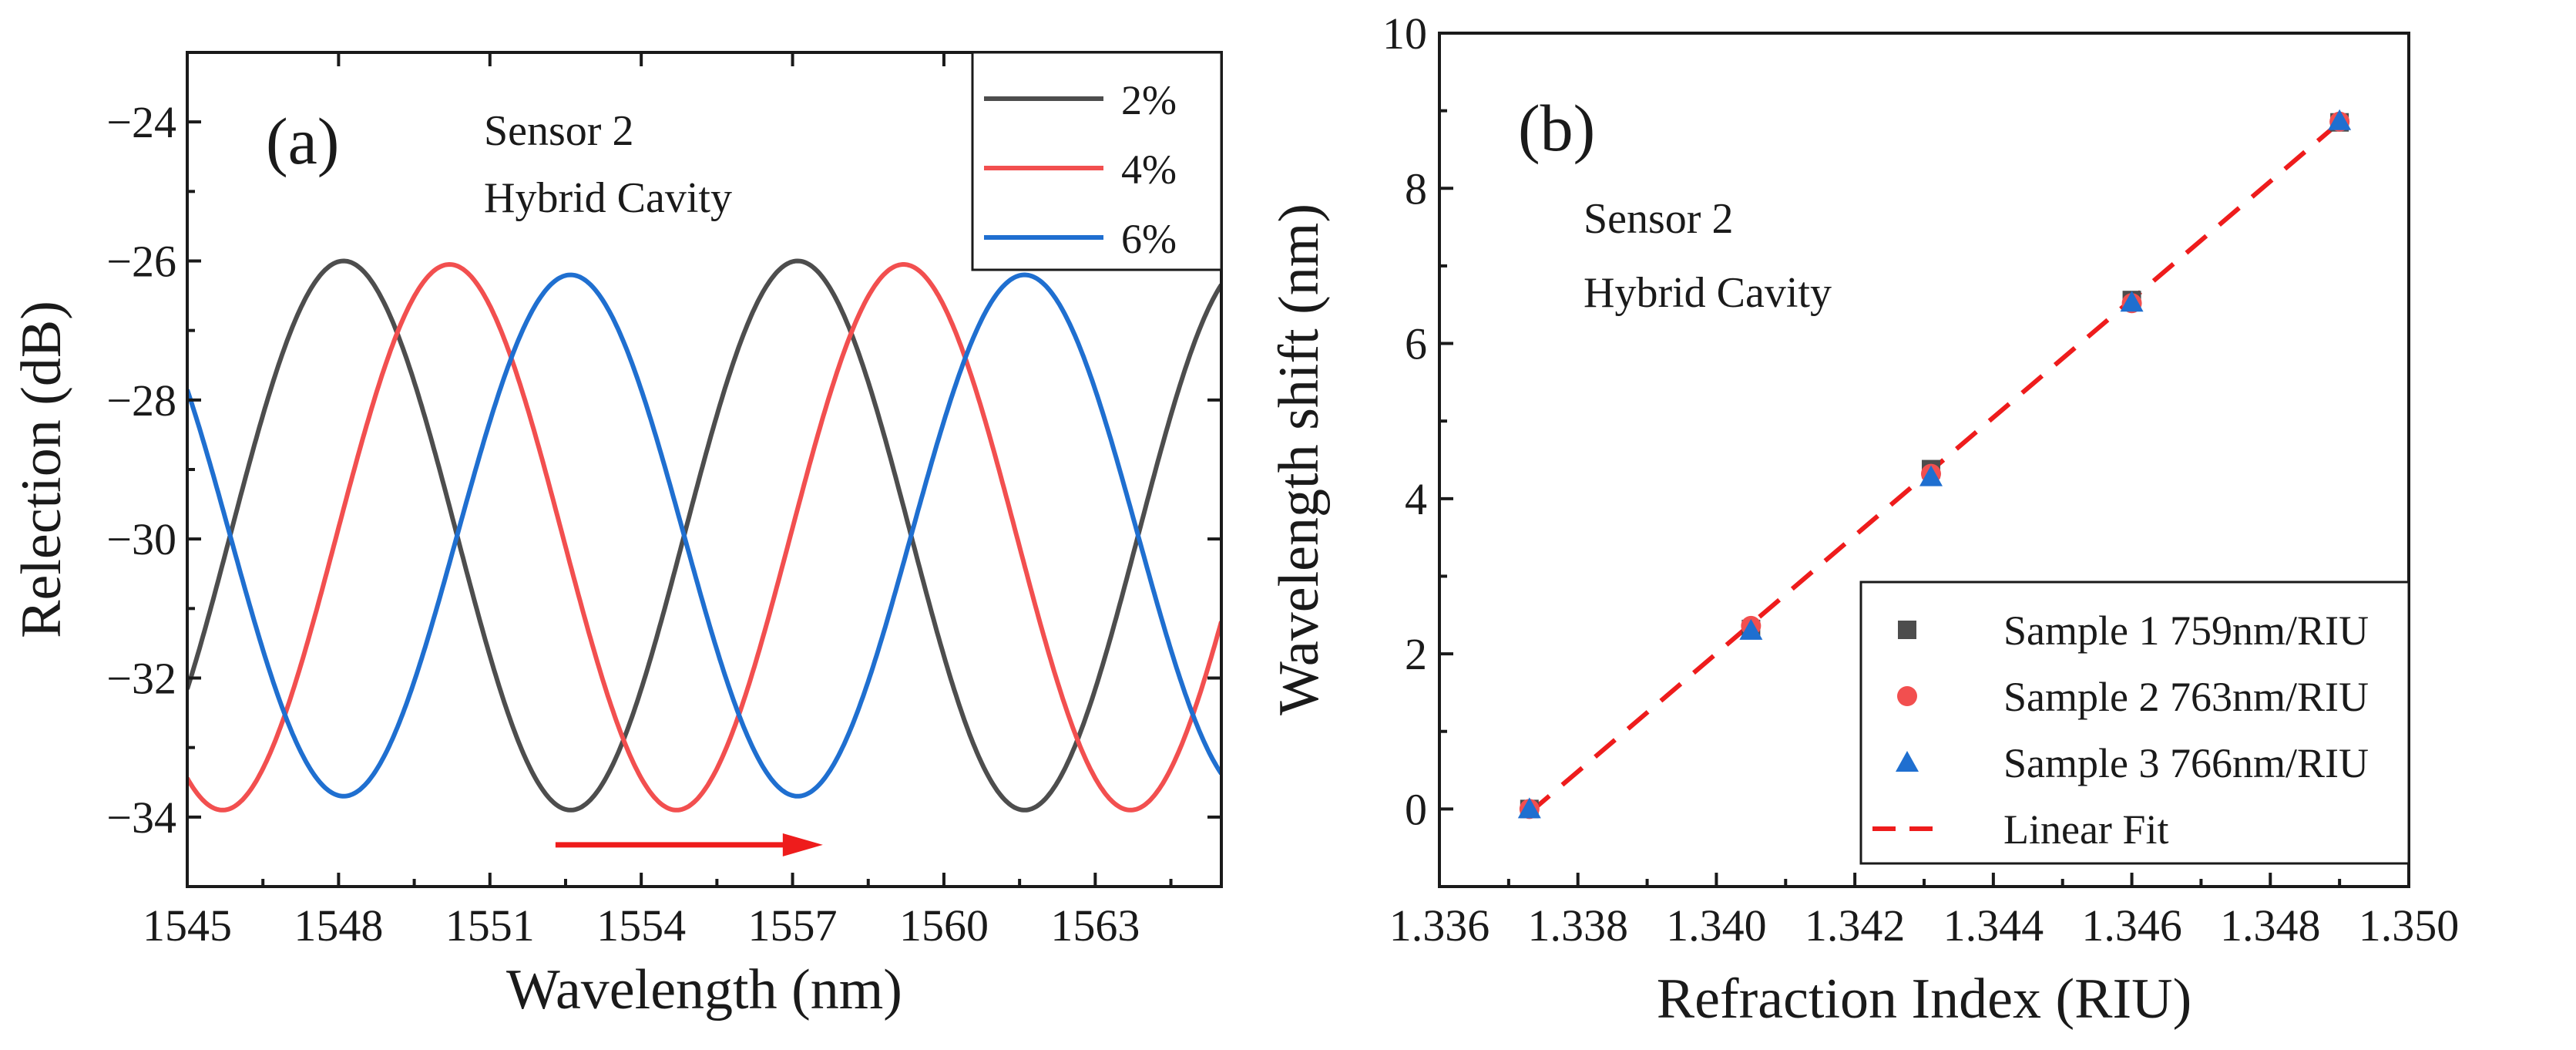 This screenshot has height=1050, width=2576. I want to click on plot-a-legend-box, so click(1097, 161).